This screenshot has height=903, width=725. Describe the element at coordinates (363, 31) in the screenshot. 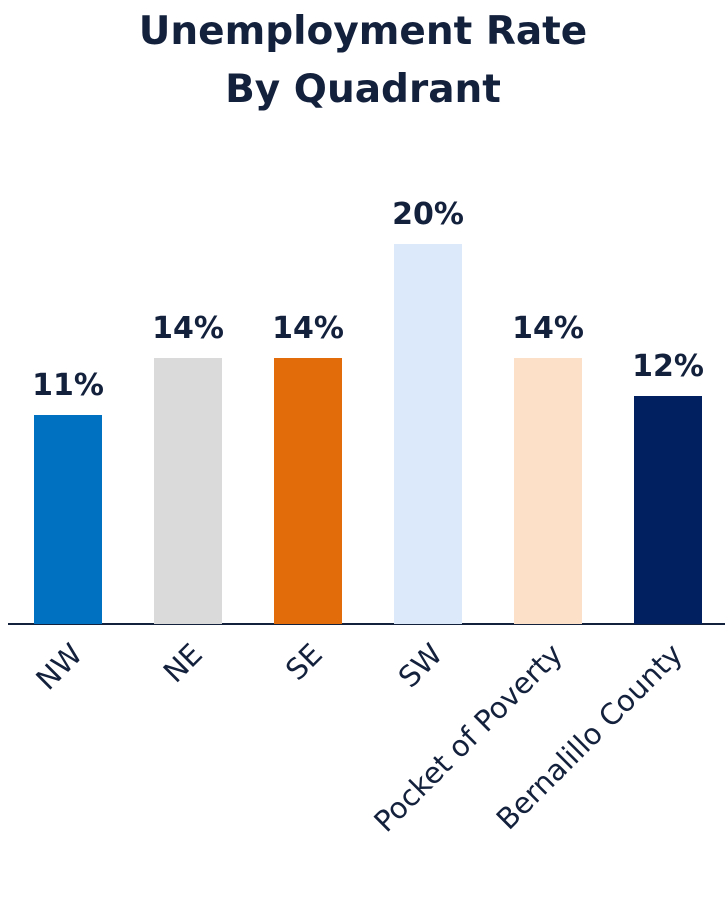

I see `chart-title: Unemployment Rate` at that location.